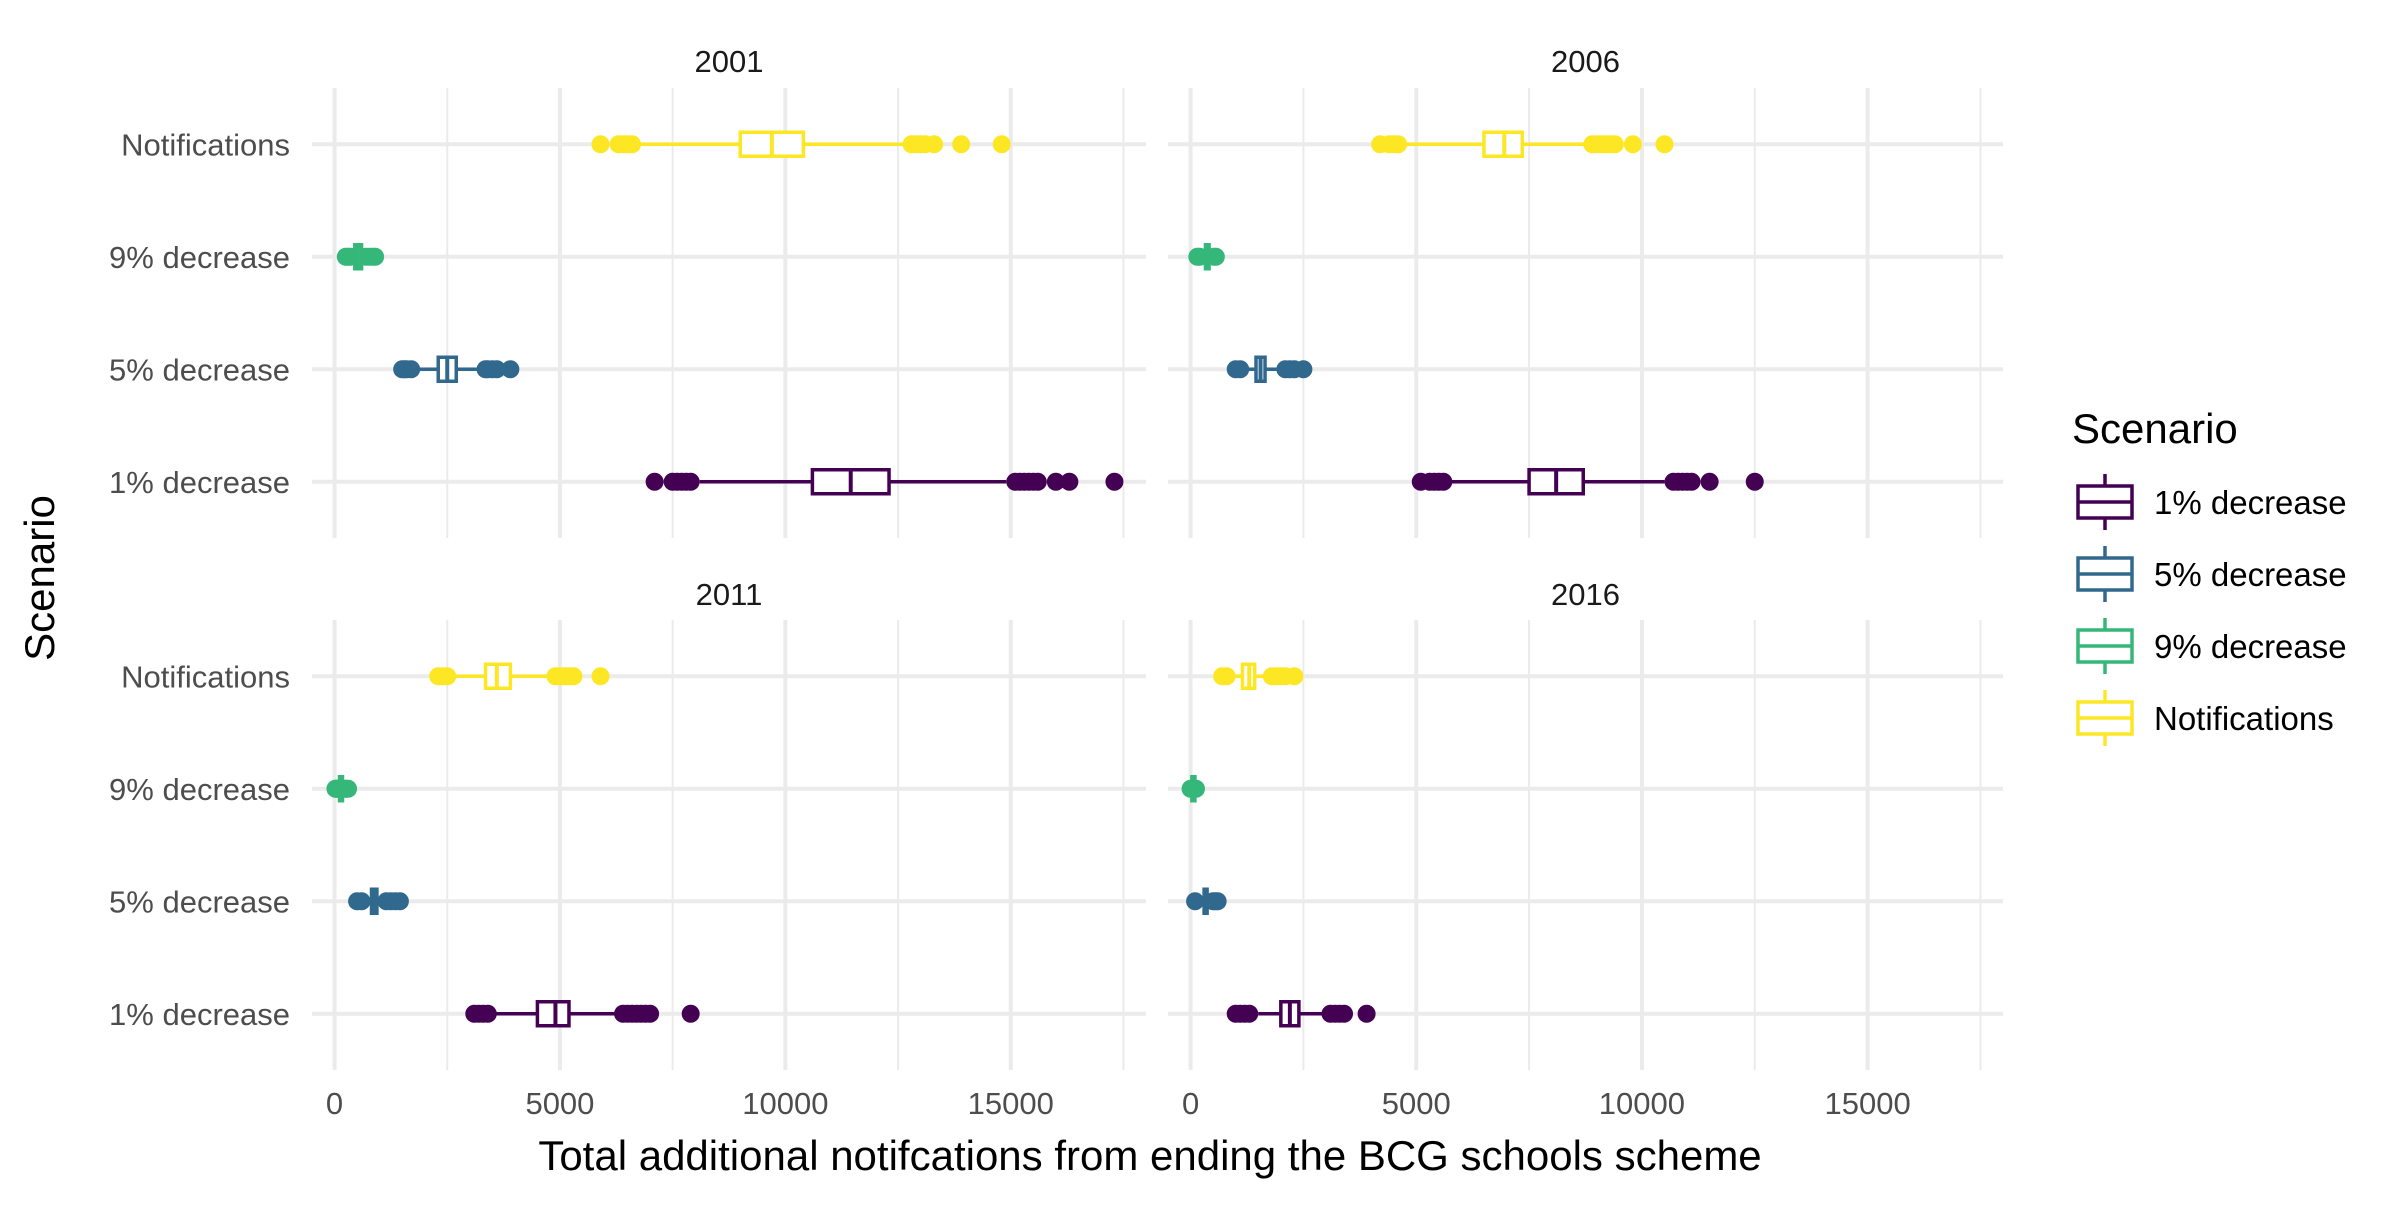  I want to click on panel-title-2001: 2001, so click(729, 61).